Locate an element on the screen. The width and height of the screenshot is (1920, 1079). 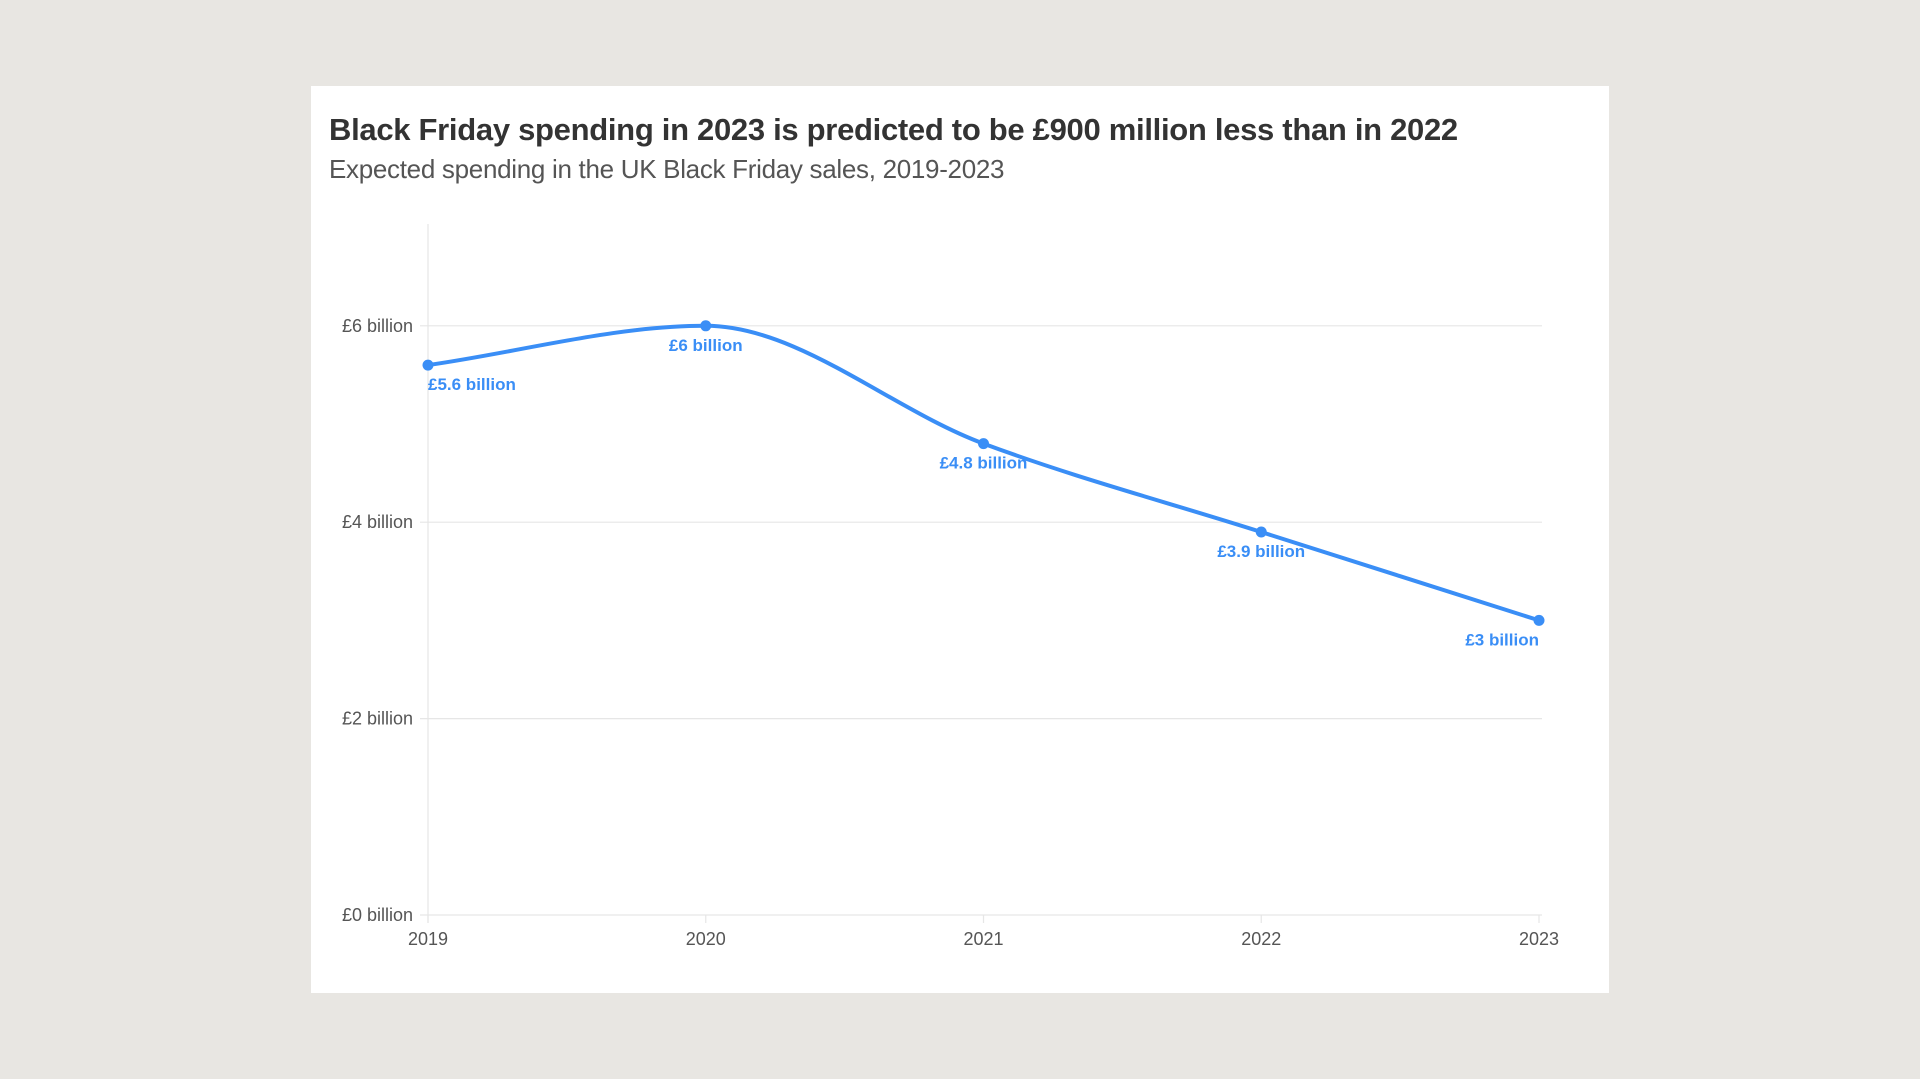
y-tick-labels: £0 billion £2 billion £4 billion £6 billion is located at coordinates (377, 620).